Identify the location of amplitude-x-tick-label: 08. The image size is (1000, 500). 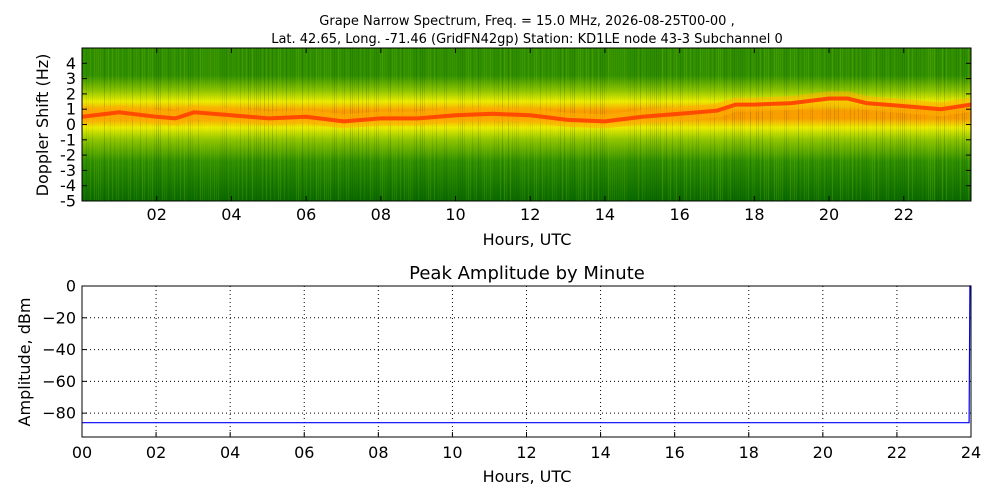
(378, 452).